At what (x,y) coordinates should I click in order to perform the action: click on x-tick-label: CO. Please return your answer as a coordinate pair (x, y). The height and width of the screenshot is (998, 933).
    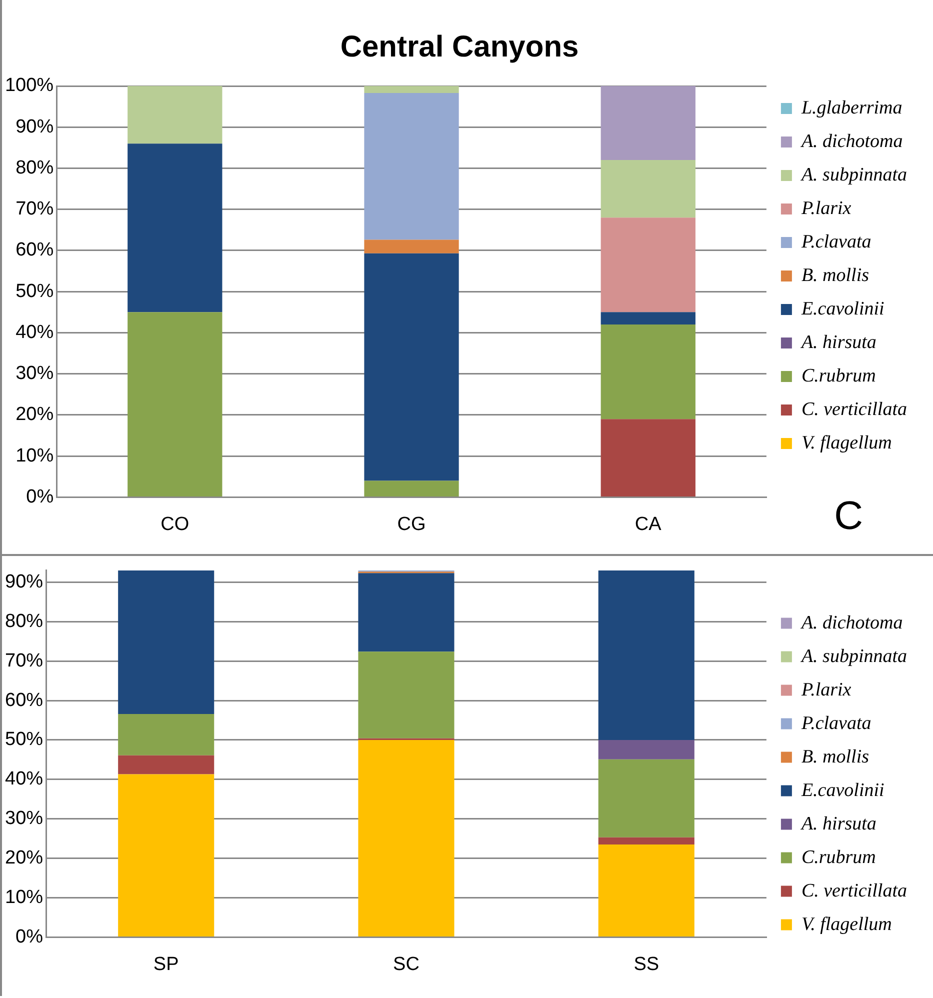
    Looking at the image, I should click on (175, 524).